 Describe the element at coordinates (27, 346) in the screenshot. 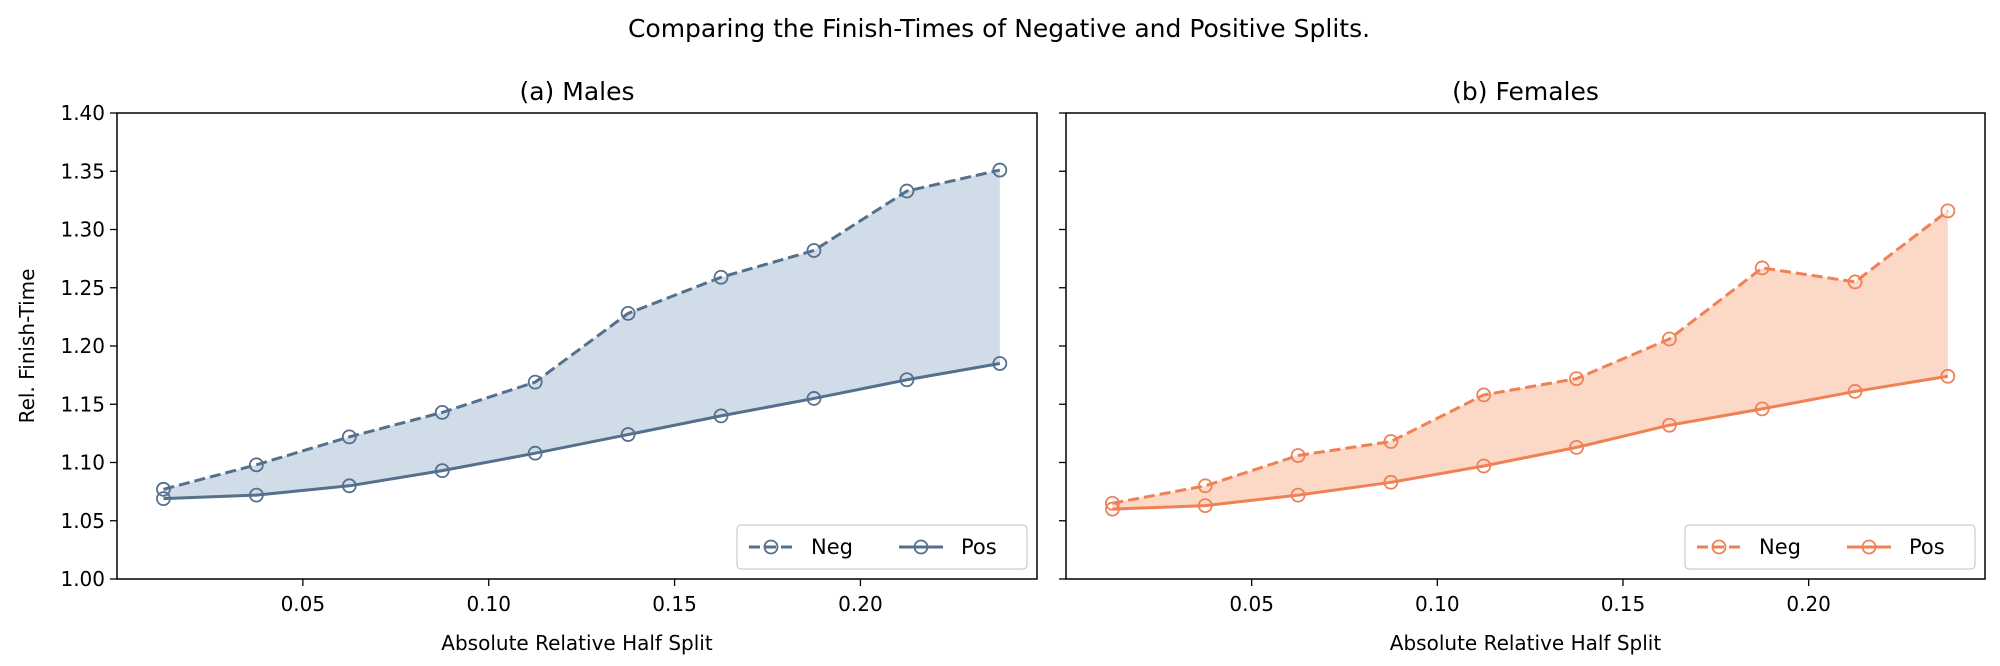

I see `males-y-axis-label: Rel. Finish-Time` at that location.